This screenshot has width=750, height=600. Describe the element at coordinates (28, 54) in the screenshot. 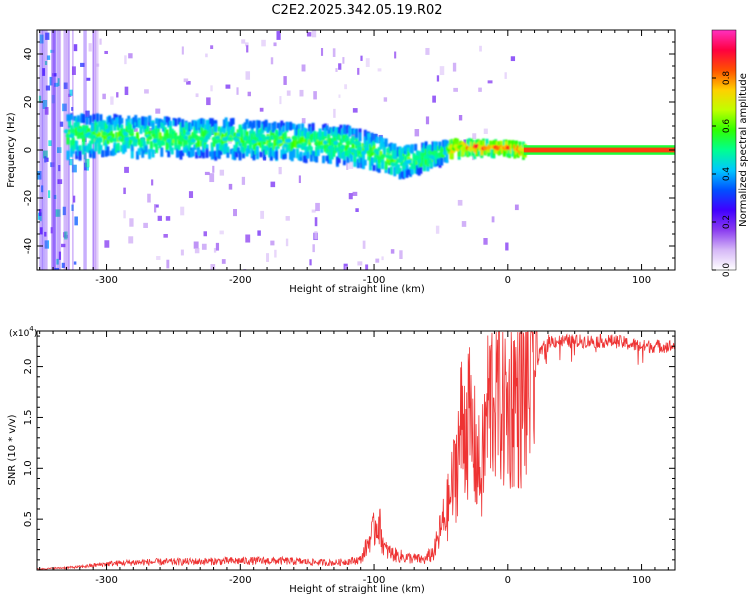

I see `y-tick-label: 40` at that location.